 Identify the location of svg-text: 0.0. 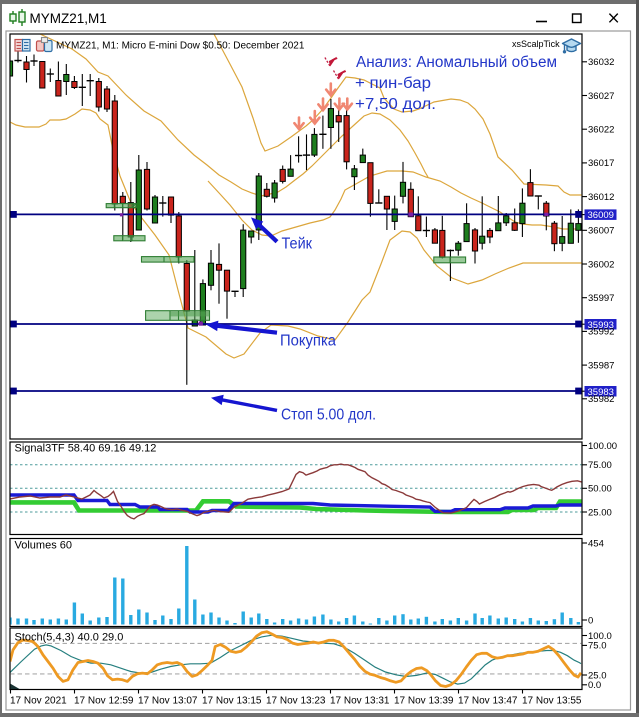
(594, 685).